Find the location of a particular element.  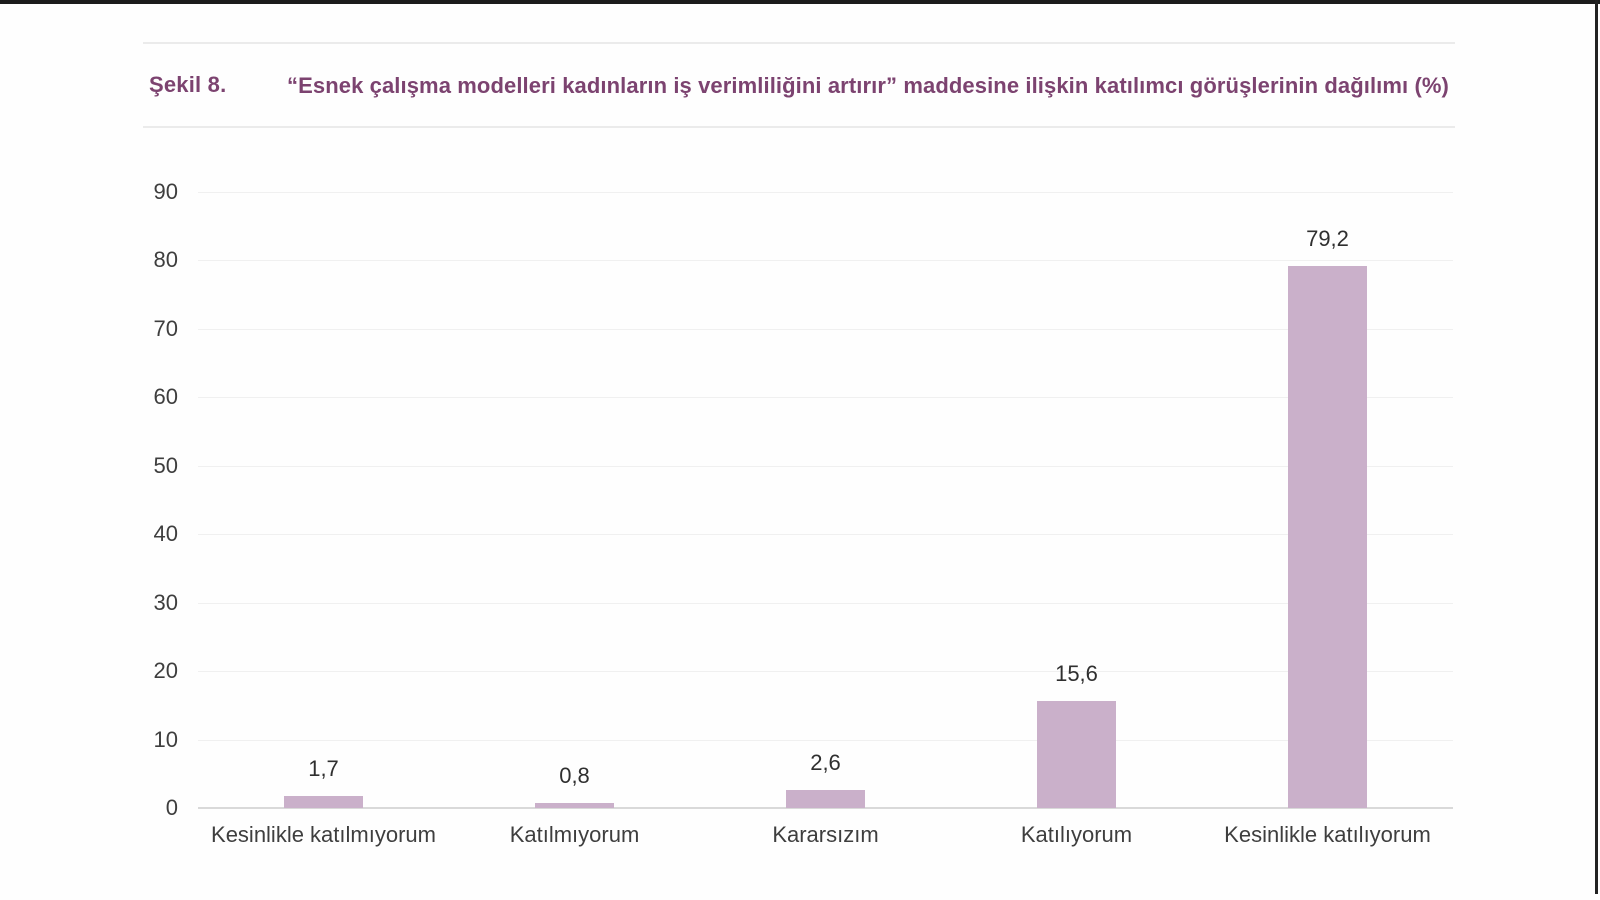

y-axis-tick-label: 70 is located at coordinates (165, 328).